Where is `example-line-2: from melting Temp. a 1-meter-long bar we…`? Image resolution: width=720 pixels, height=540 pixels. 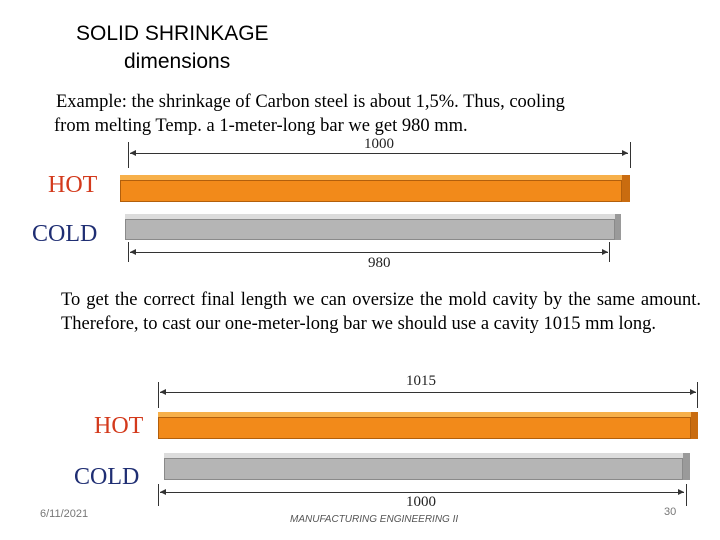 example-line-2: from melting Temp. a 1-meter-long bar we… is located at coordinates (261, 126).